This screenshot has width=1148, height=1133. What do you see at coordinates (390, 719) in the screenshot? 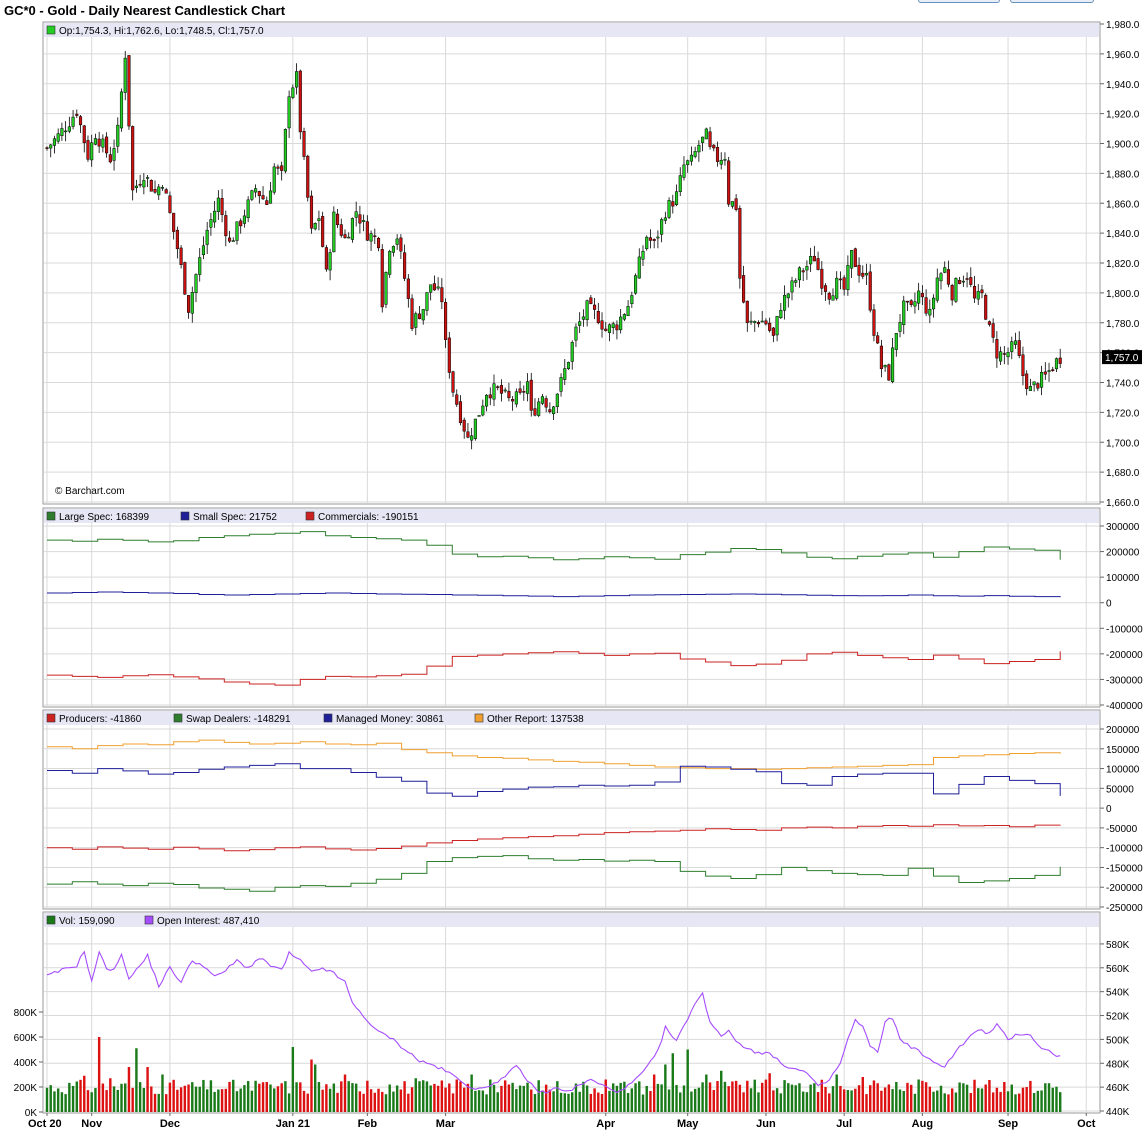
I see `legend-label: Managed Money: 30861` at bounding box center [390, 719].